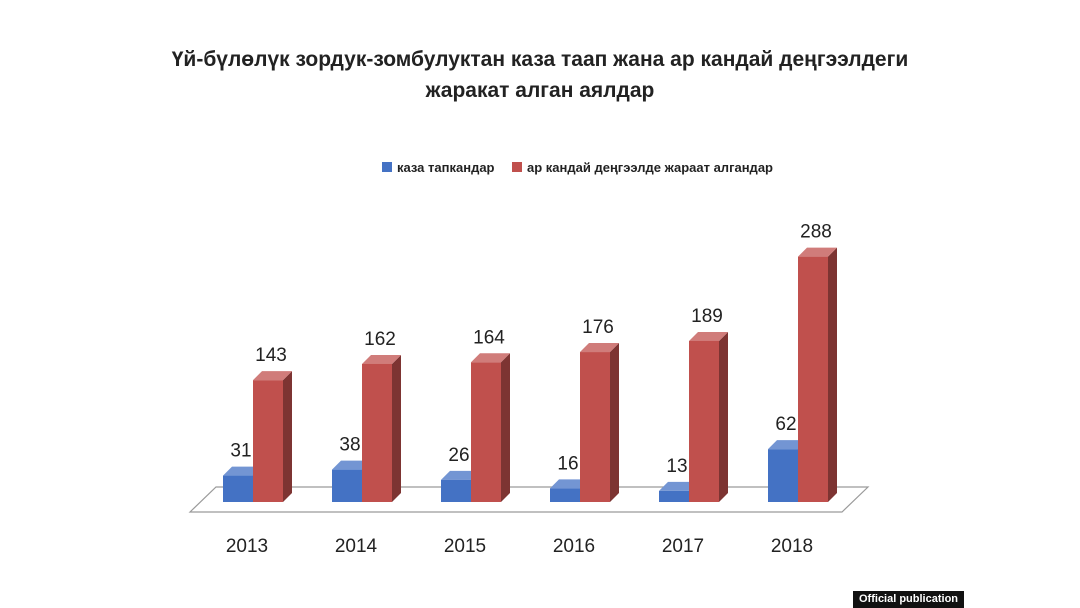 The image size is (1080, 608). What do you see at coordinates (785, 424) in the screenshot?
I see `data-label-killed-2018: 62` at bounding box center [785, 424].